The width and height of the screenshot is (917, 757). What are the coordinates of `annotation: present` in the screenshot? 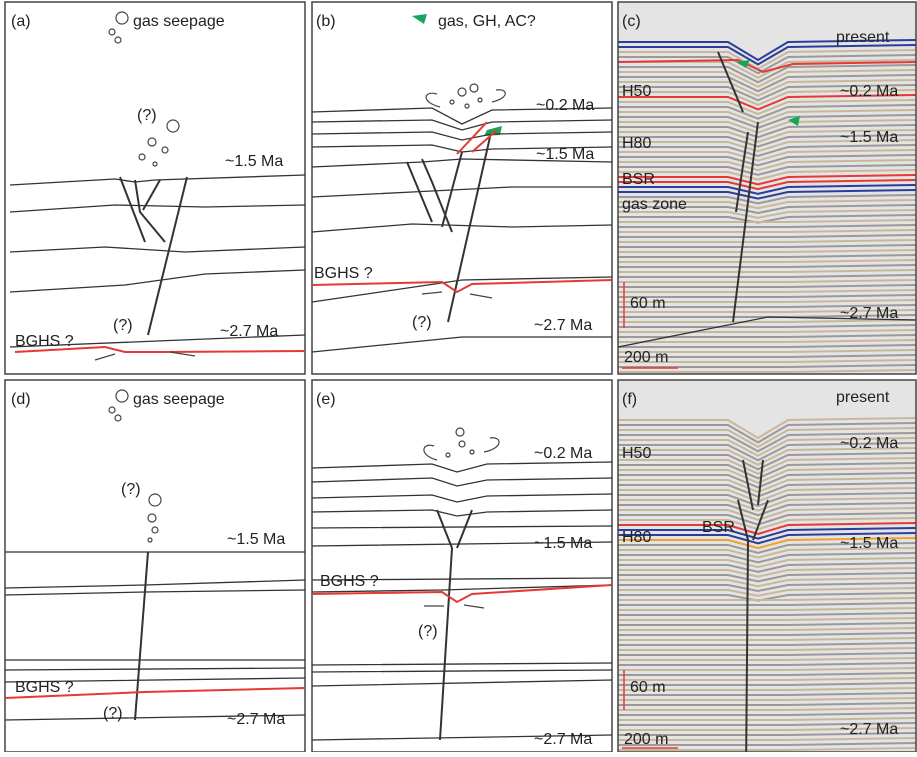 It's located at (863, 37).